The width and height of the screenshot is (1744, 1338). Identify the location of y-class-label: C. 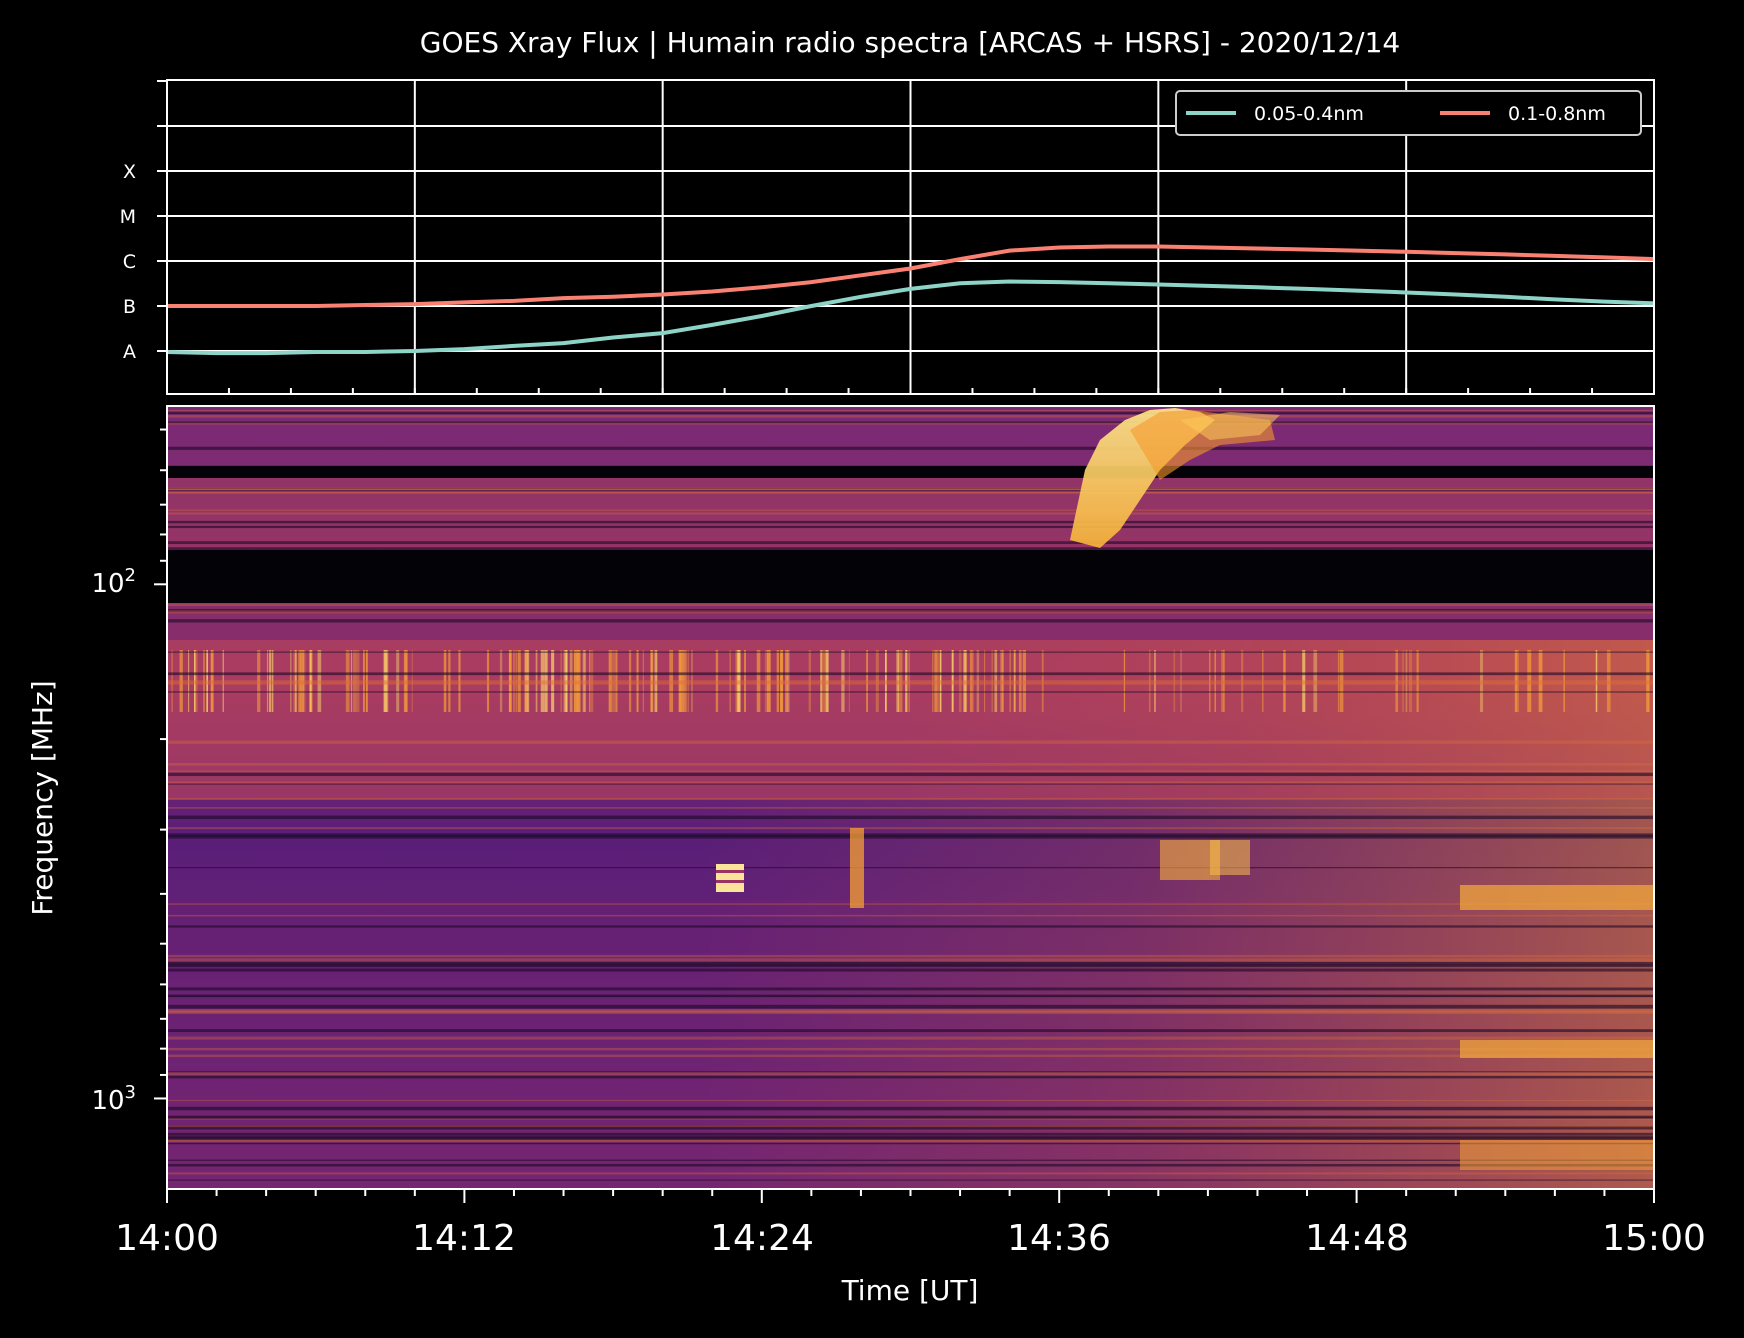
(129, 262).